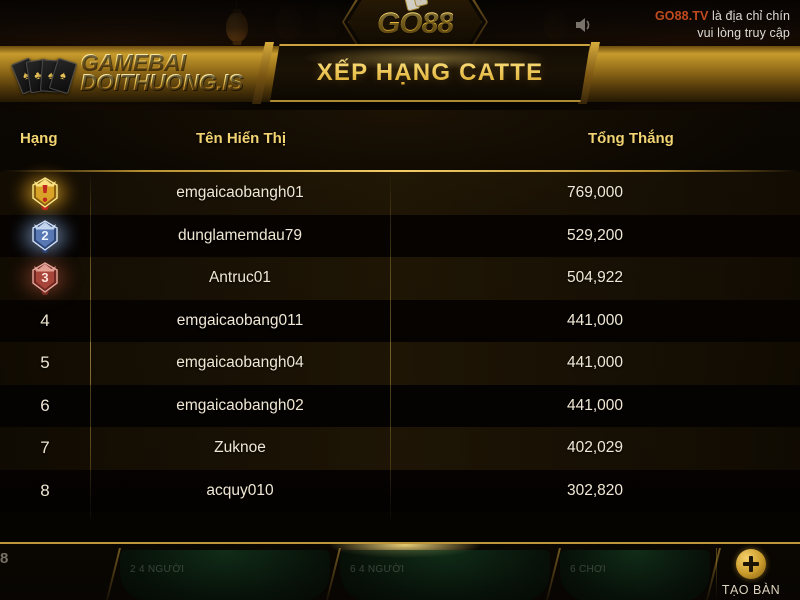 The width and height of the screenshot is (800, 600). What do you see at coordinates (400, 278) in the screenshot?
I see `table-row: 3 Antruc01 504,922` at bounding box center [400, 278].